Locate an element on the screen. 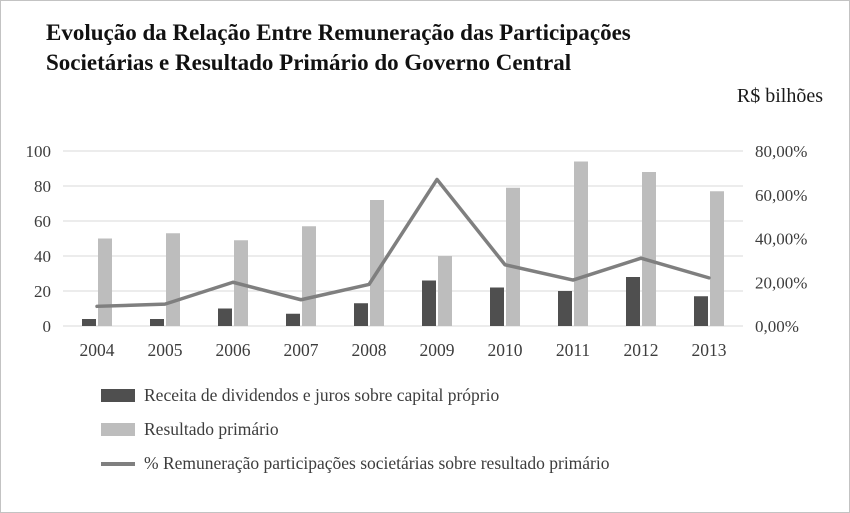  left-axis-tick: 40 is located at coordinates (42, 256).